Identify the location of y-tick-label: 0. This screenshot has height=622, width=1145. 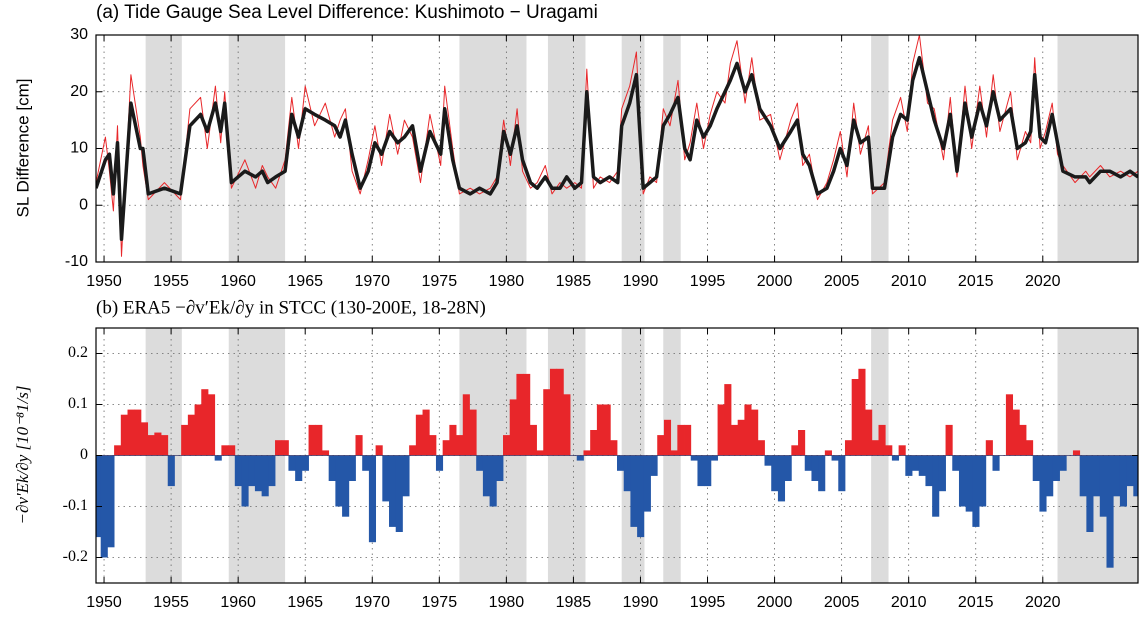
(83, 204).